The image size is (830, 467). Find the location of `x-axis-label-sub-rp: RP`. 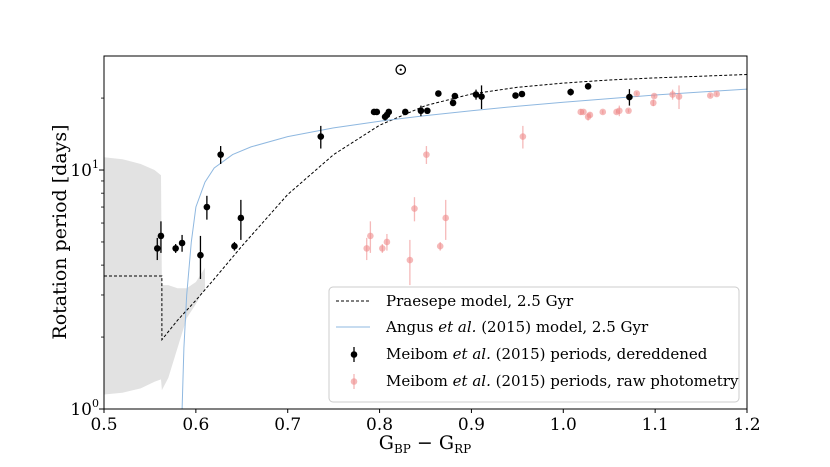

x-axis-label-sub-rp: RP is located at coordinates (462, 449).